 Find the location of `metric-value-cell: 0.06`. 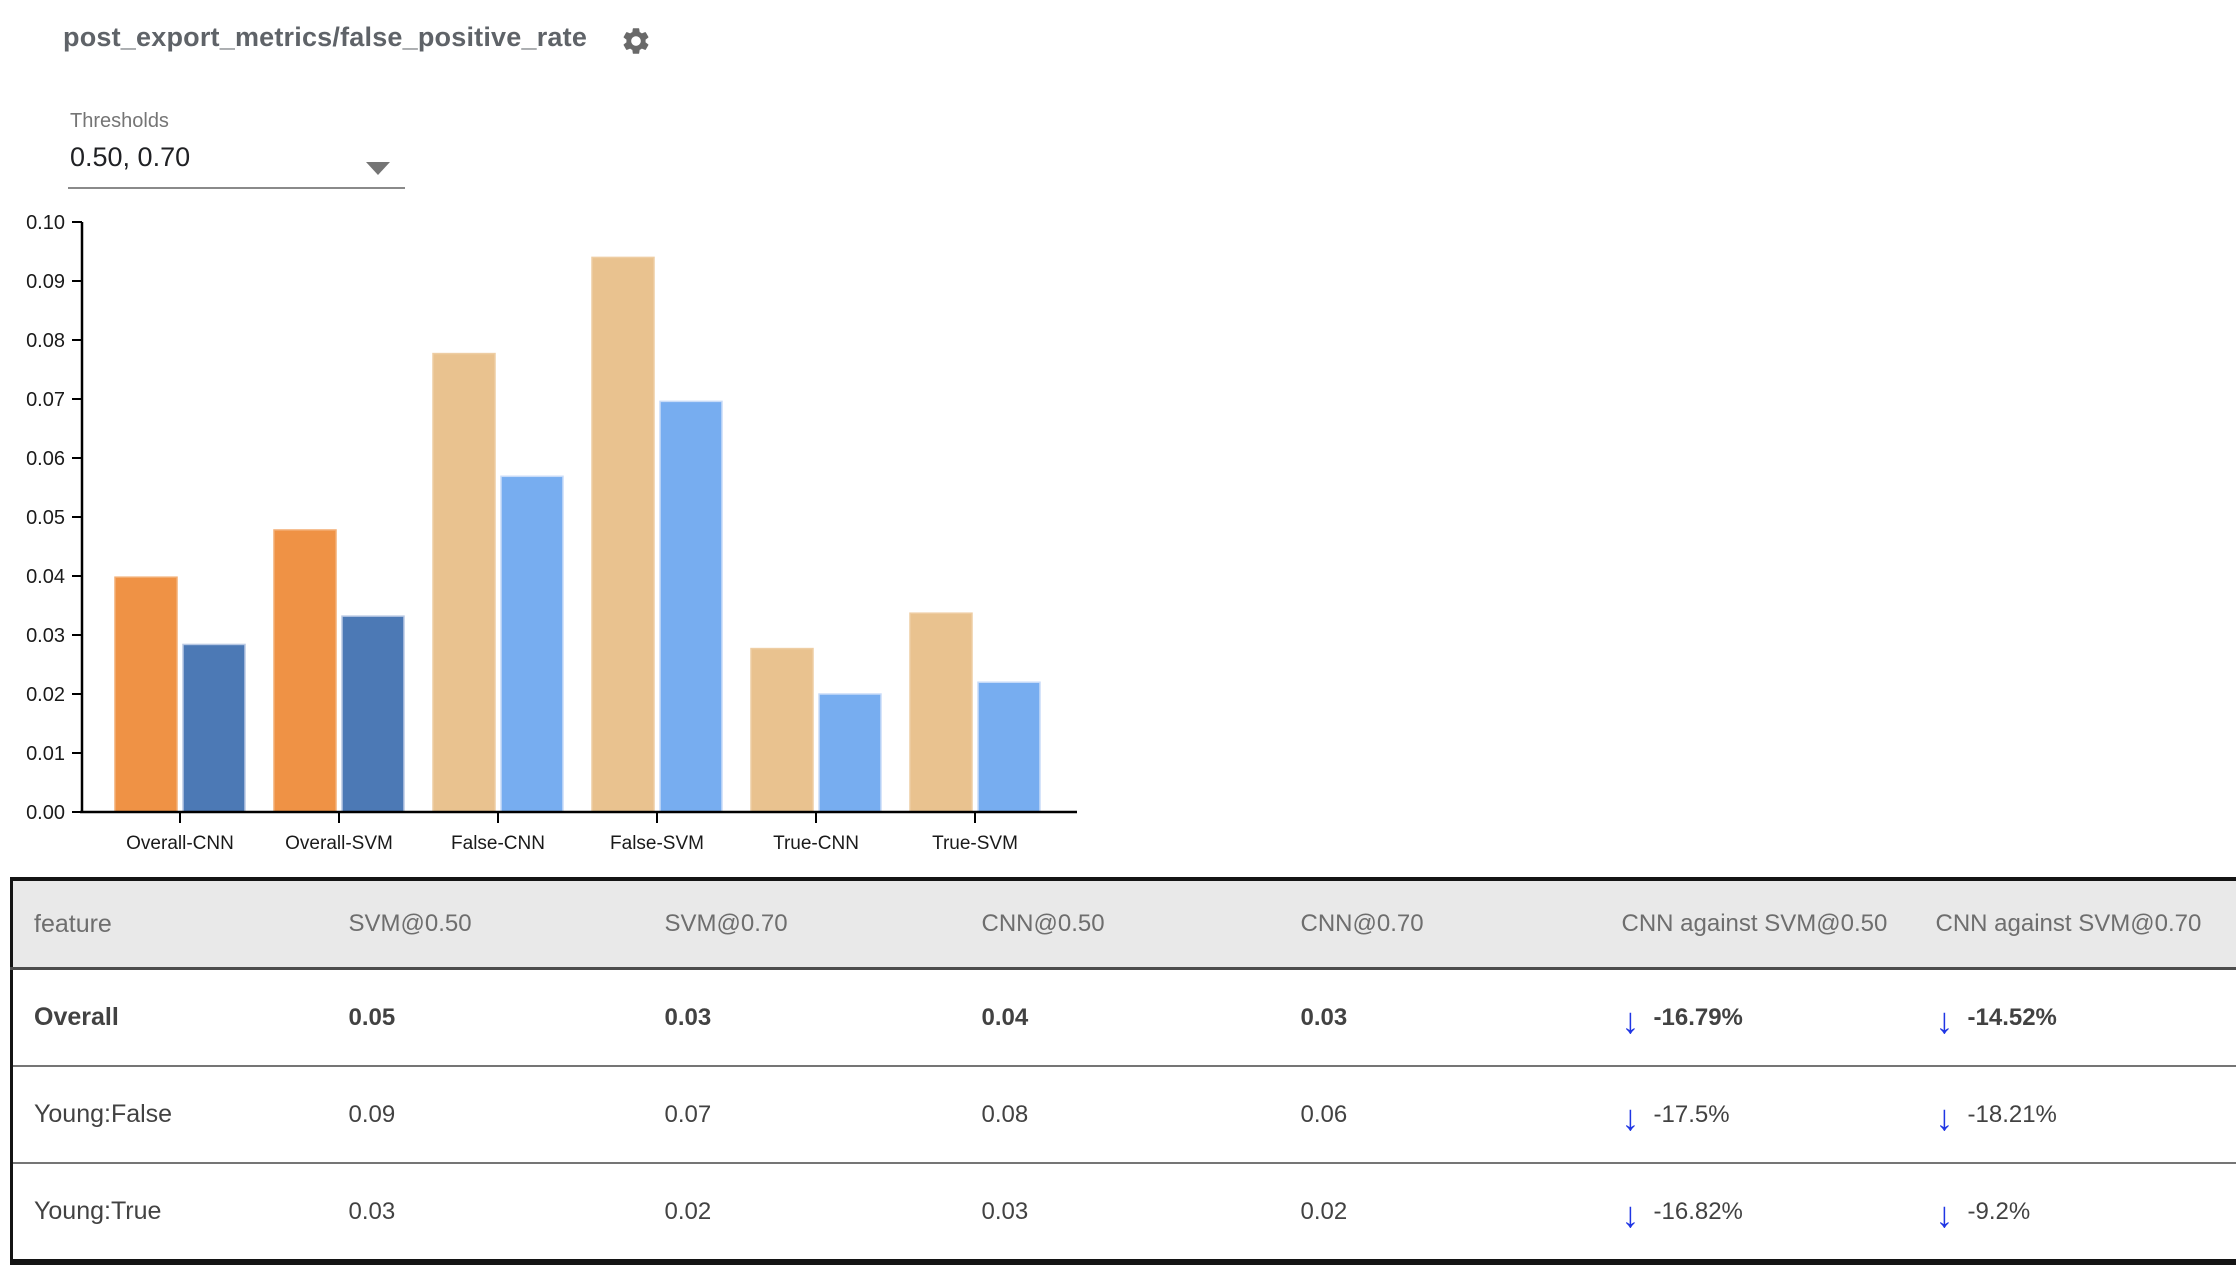

metric-value-cell: 0.06 is located at coordinates (1461, 1114).